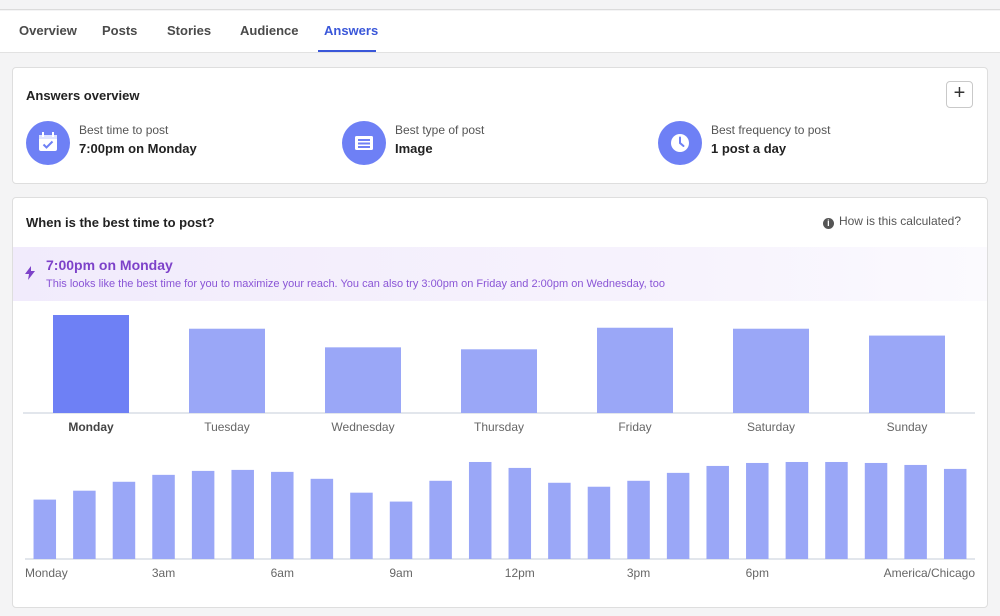 Image resolution: width=1000 pixels, height=616 pixels. What do you see at coordinates (120, 30) in the screenshot?
I see `tab-posts: Posts` at bounding box center [120, 30].